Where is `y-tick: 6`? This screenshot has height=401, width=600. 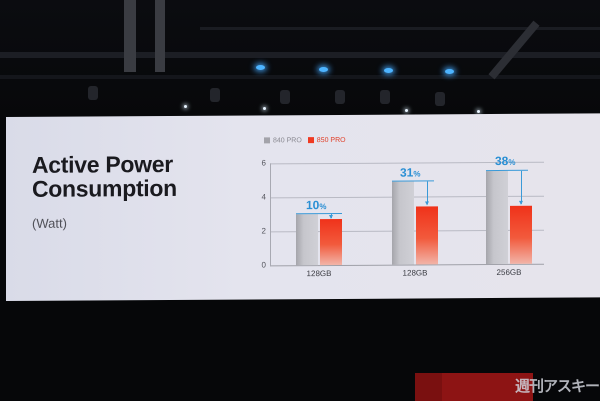 y-tick: 6 is located at coordinates (263, 163).